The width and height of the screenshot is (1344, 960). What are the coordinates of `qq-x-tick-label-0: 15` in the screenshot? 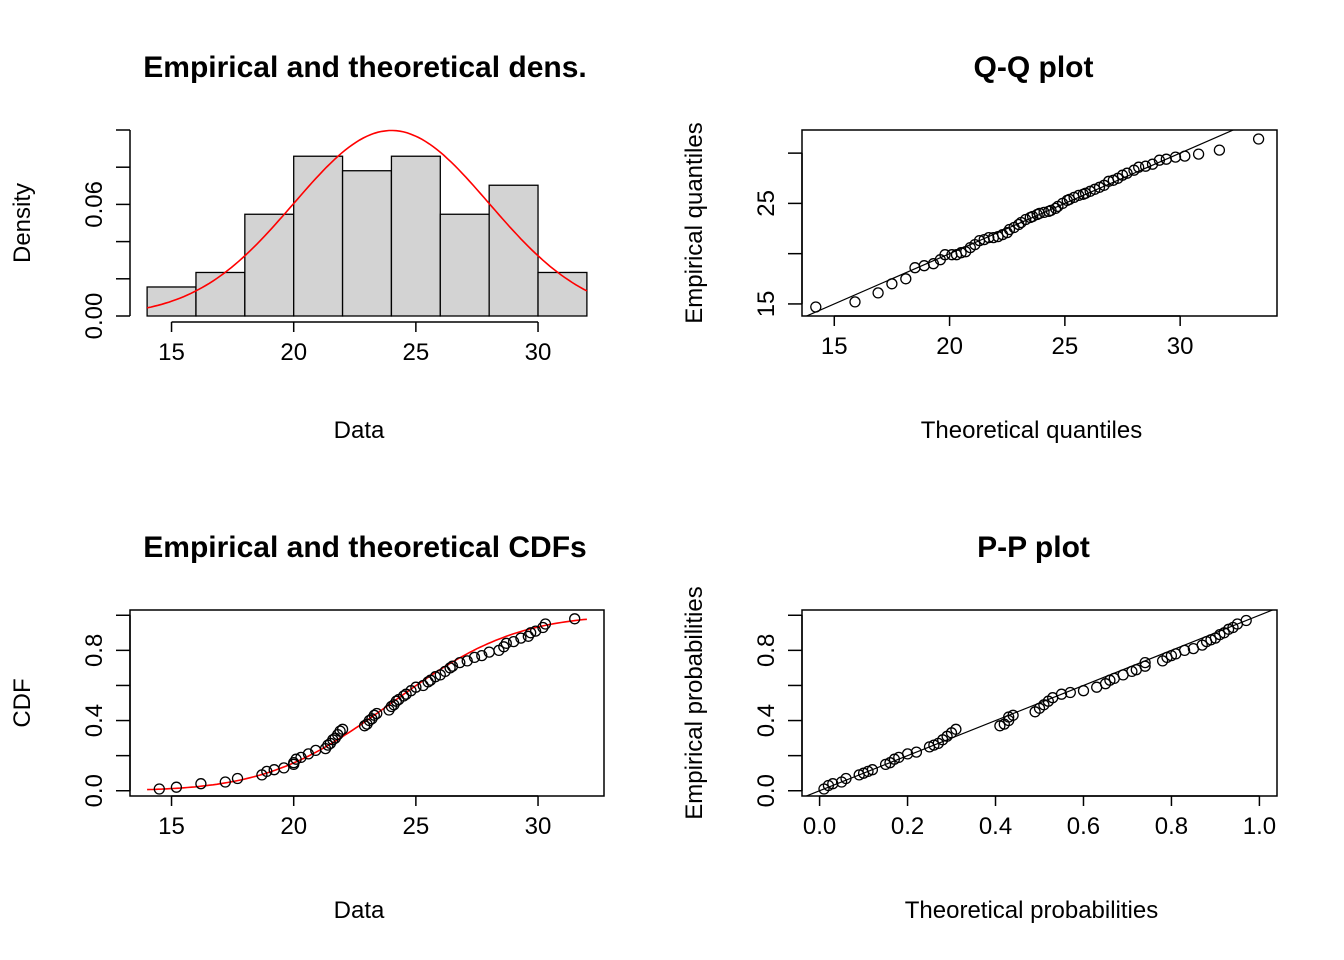 It's located at (834, 346).